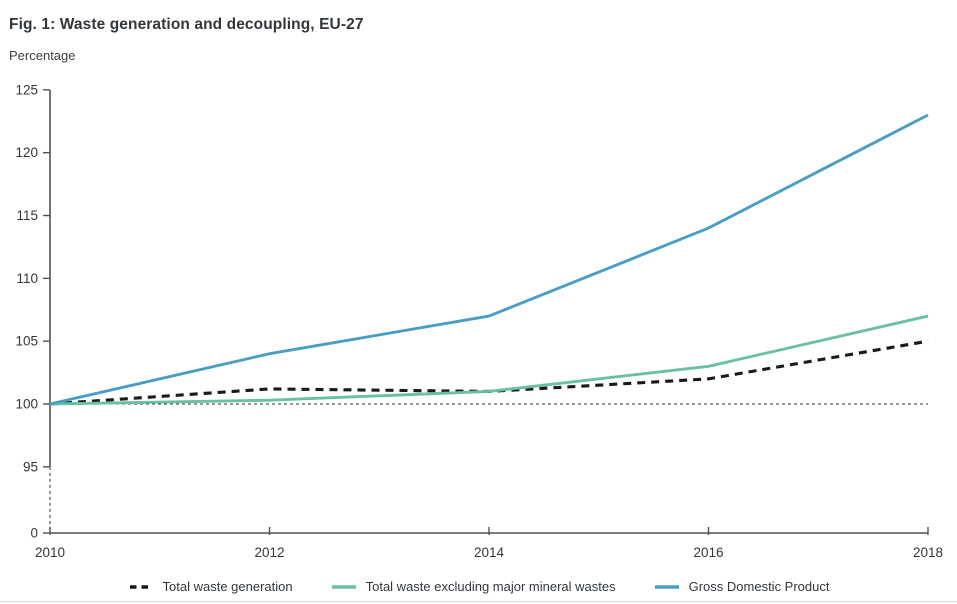 The image size is (957, 604). Describe the element at coordinates (27, 278) in the screenshot. I see `y-tick-label: 110` at that location.